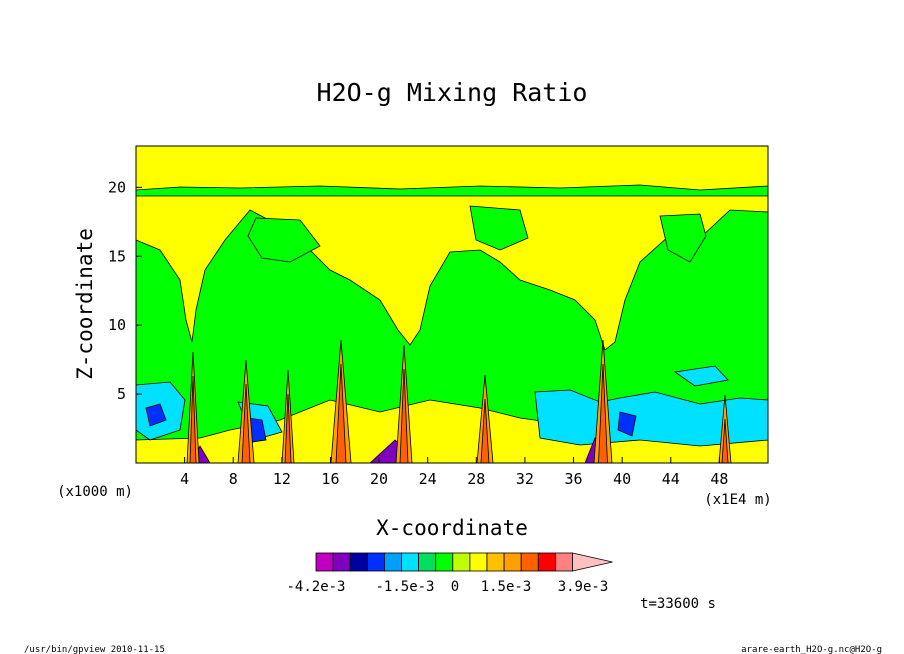 The image size is (904, 654). What do you see at coordinates (330, 479) in the screenshot?
I see `x-tick-label: 16` at bounding box center [330, 479].